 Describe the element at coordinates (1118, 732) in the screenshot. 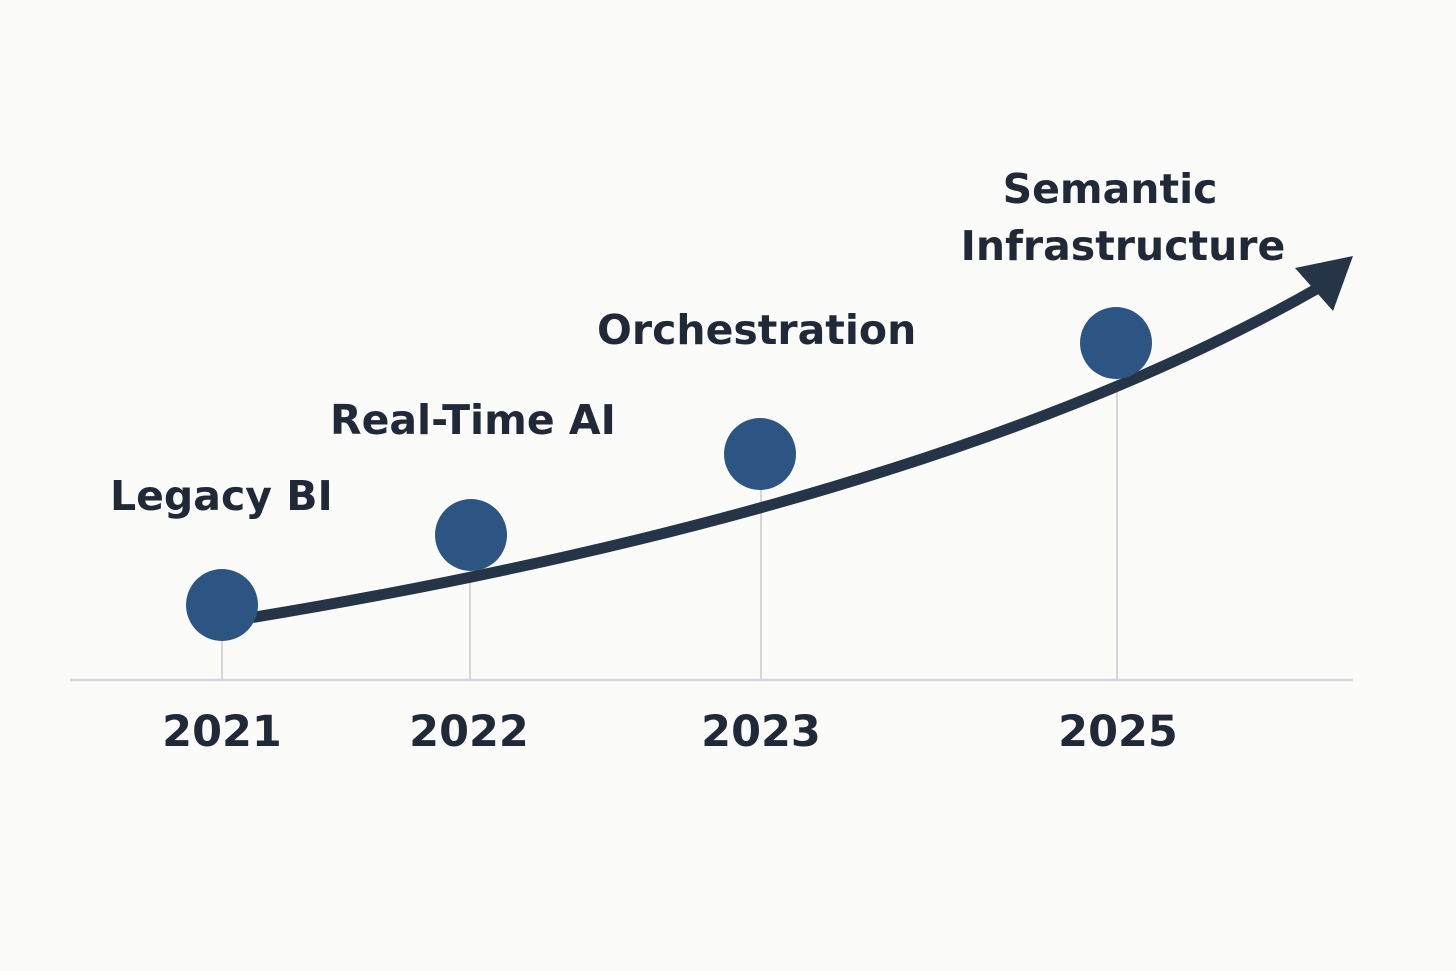

I see `year-label: 2025` at that location.